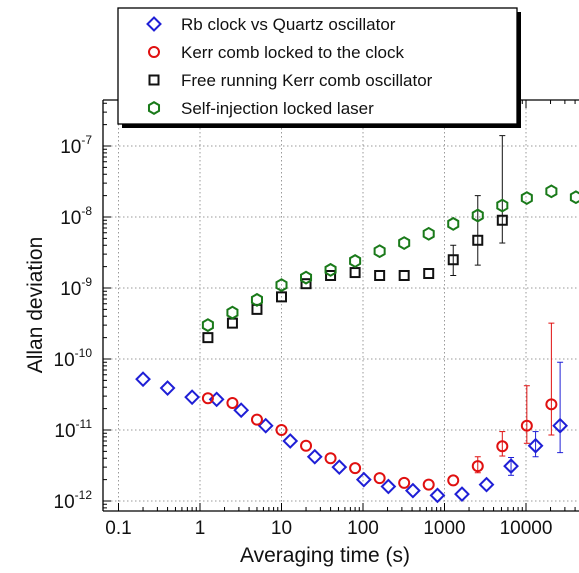 The image size is (579, 573). I want to click on x-tick-label: 1, so click(200, 528).